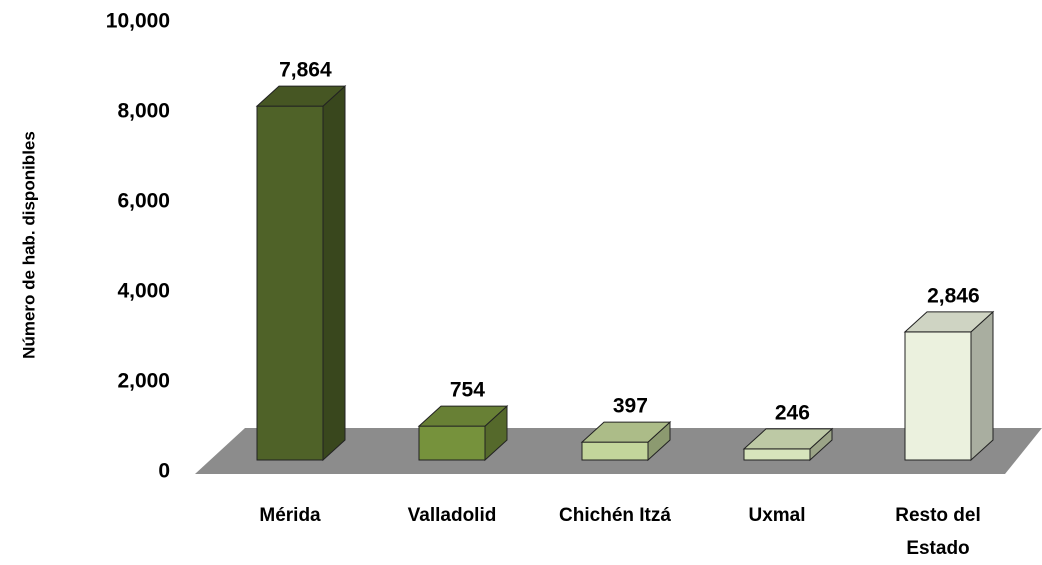  What do you see at coordinates (953, 295) in the screenshot?
I see `value-label: 2,846` at bounding box center [953, 295].